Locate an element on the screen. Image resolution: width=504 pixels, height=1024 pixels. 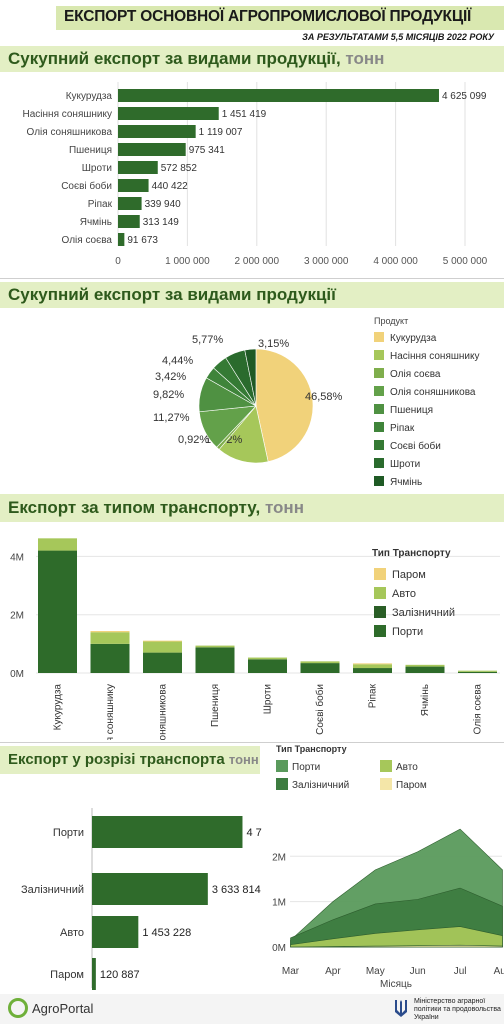
data-label: 975 341 is located at coordinates (207, 150).